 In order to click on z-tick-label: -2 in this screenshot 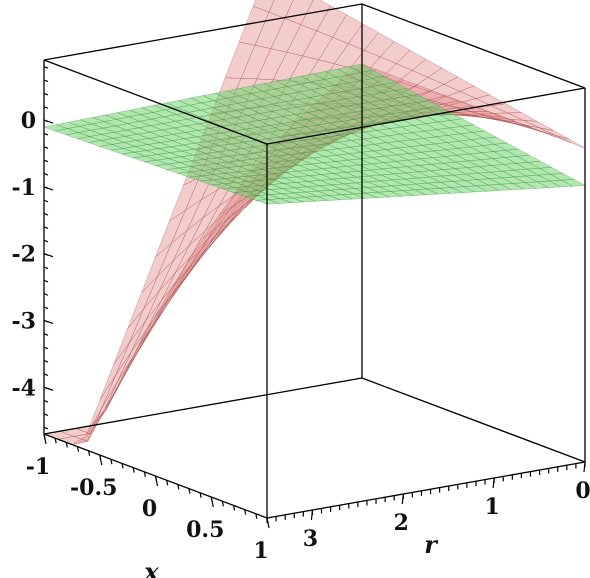, I will do `click(24, 255)`.